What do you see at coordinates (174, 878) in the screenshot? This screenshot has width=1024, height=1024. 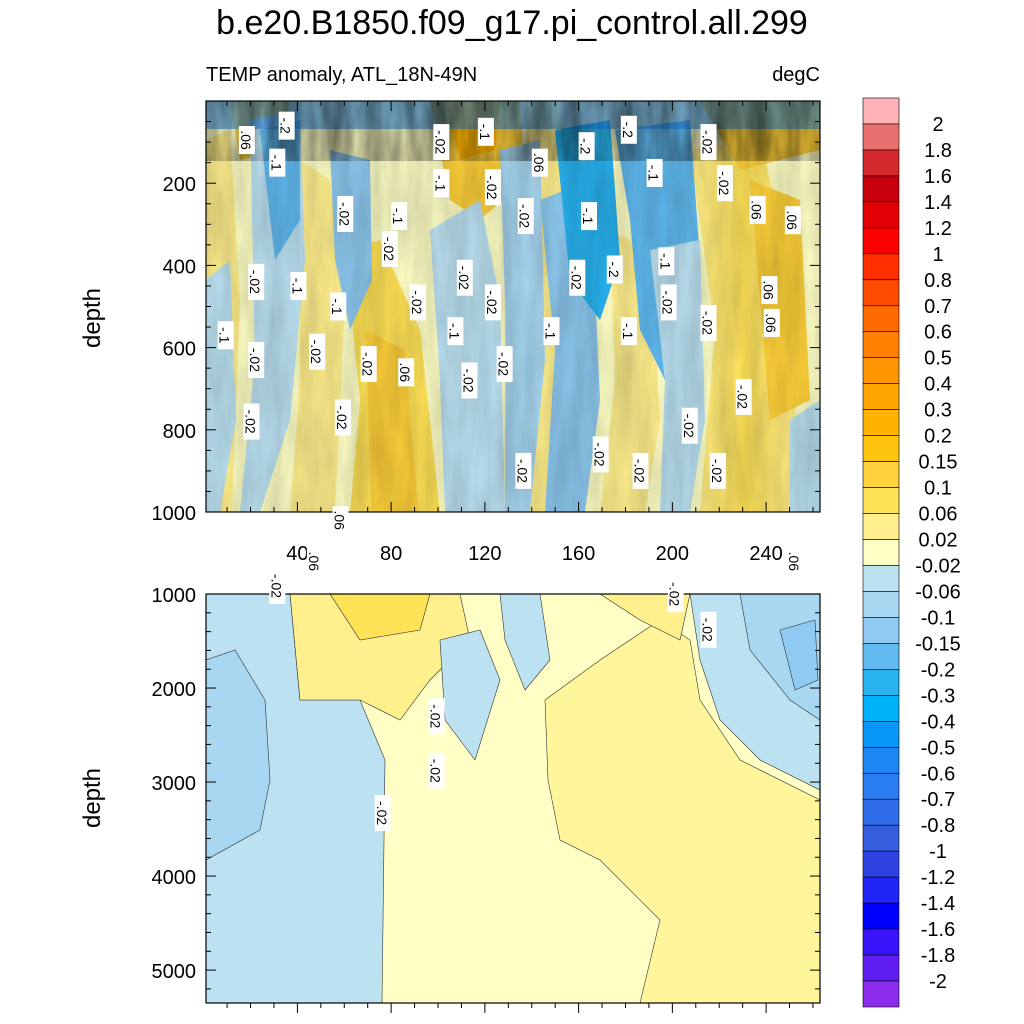 I see `lower-y-tick-label: 4000` at bounding box center [174, 878].